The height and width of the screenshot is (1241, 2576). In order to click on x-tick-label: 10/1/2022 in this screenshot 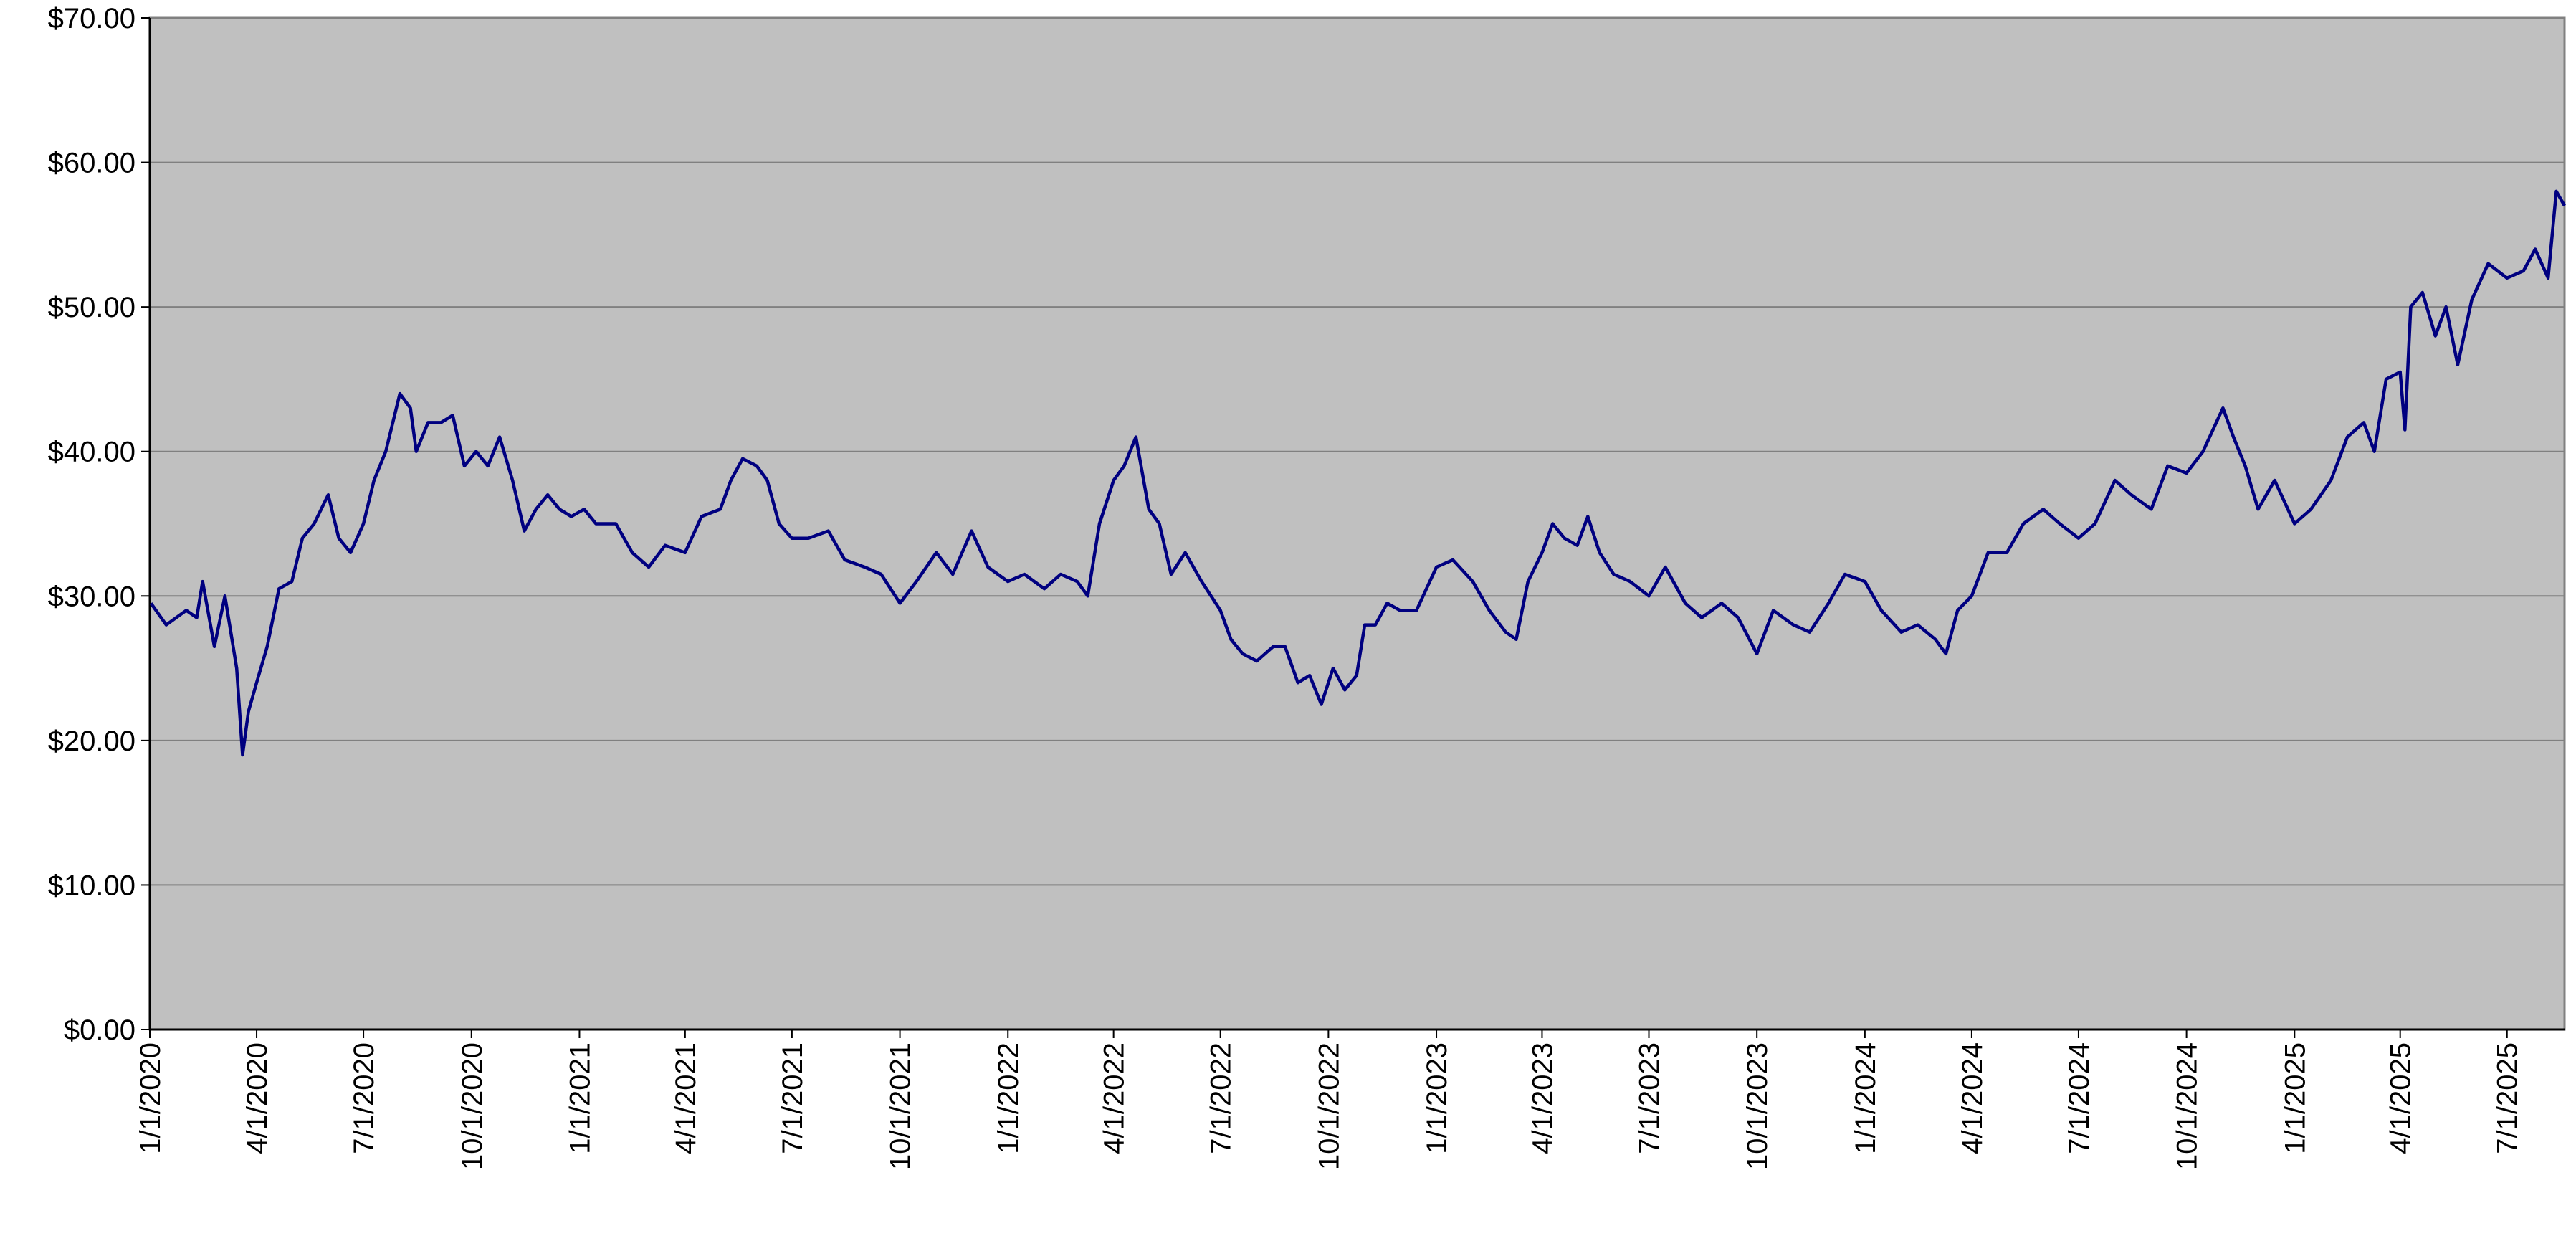, I will do `click(1329, 1106)`.